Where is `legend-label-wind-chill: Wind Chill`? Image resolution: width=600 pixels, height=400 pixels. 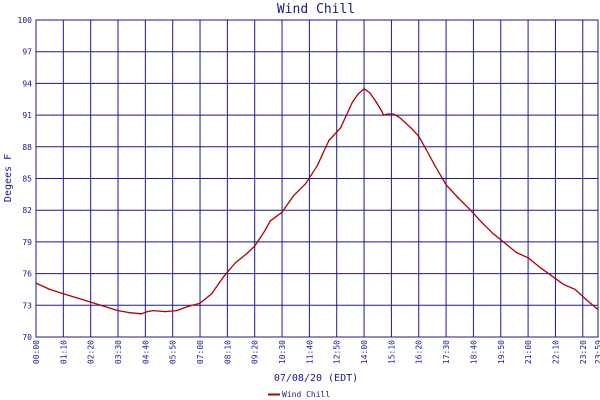 legend-label-wind-chill: Wind Chill is located at coordinates (306, 394).